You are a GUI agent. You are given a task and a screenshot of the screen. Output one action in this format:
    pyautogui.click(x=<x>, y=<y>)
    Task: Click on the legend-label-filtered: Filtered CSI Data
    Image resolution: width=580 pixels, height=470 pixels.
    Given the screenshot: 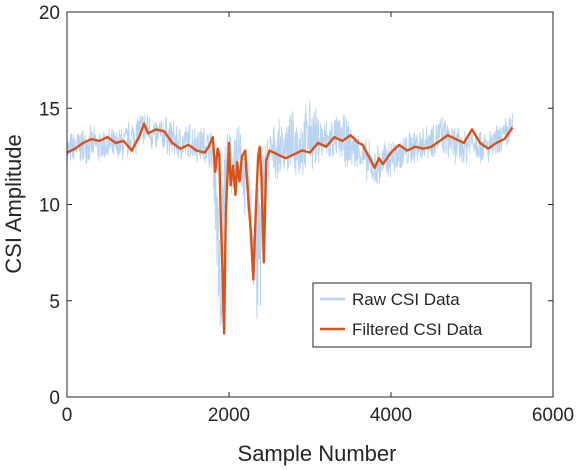 What is the action you would take?
    pyautogui.click(x=417, y=329)
    